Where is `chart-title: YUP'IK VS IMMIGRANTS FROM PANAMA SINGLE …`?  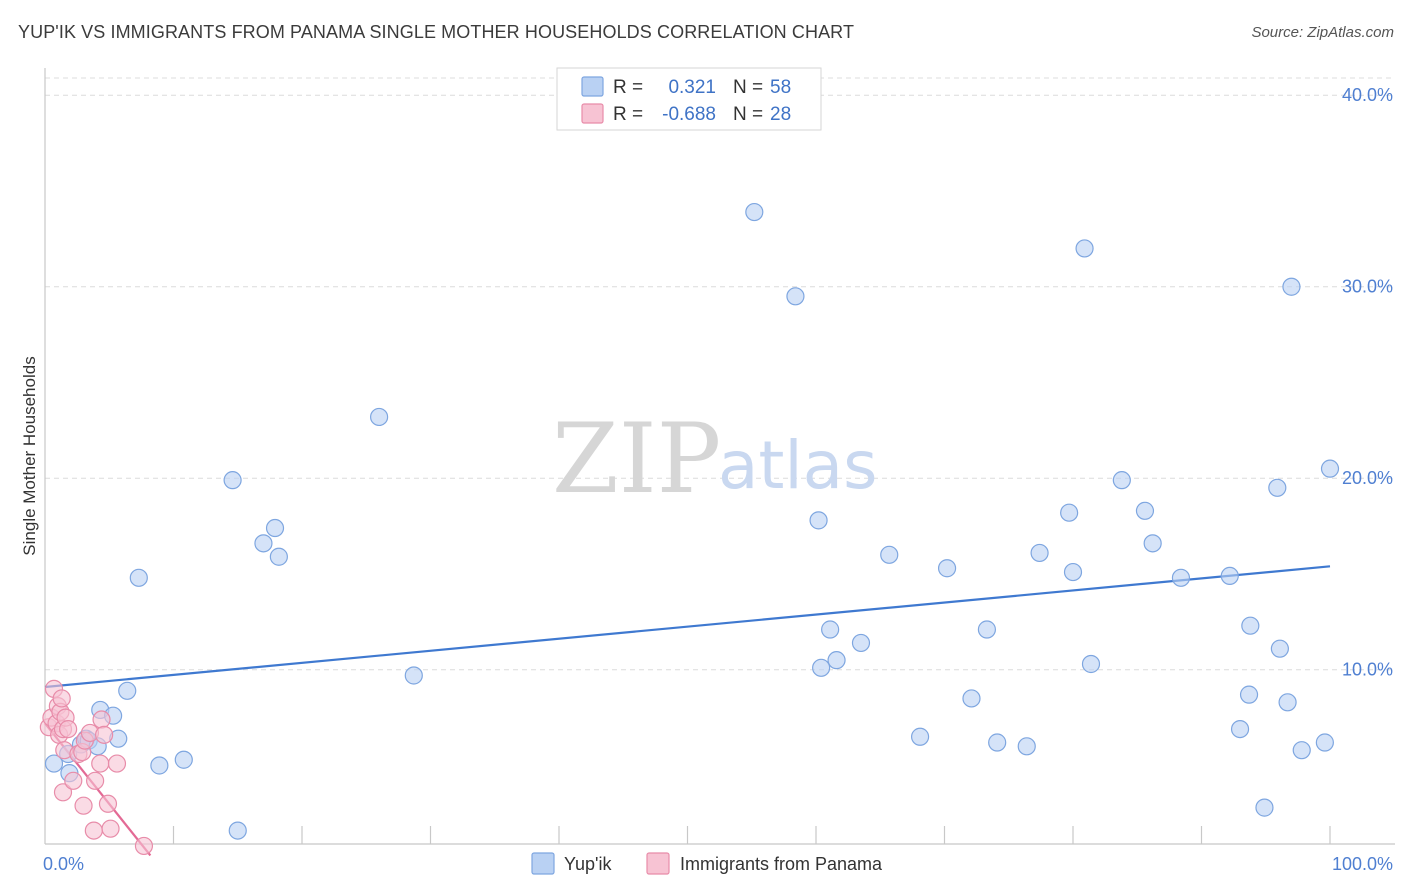 chart-title: YUP'IK VS IMMIGRANTS FROM PANAMA SINGLE … is located at coordinates (436, 32).